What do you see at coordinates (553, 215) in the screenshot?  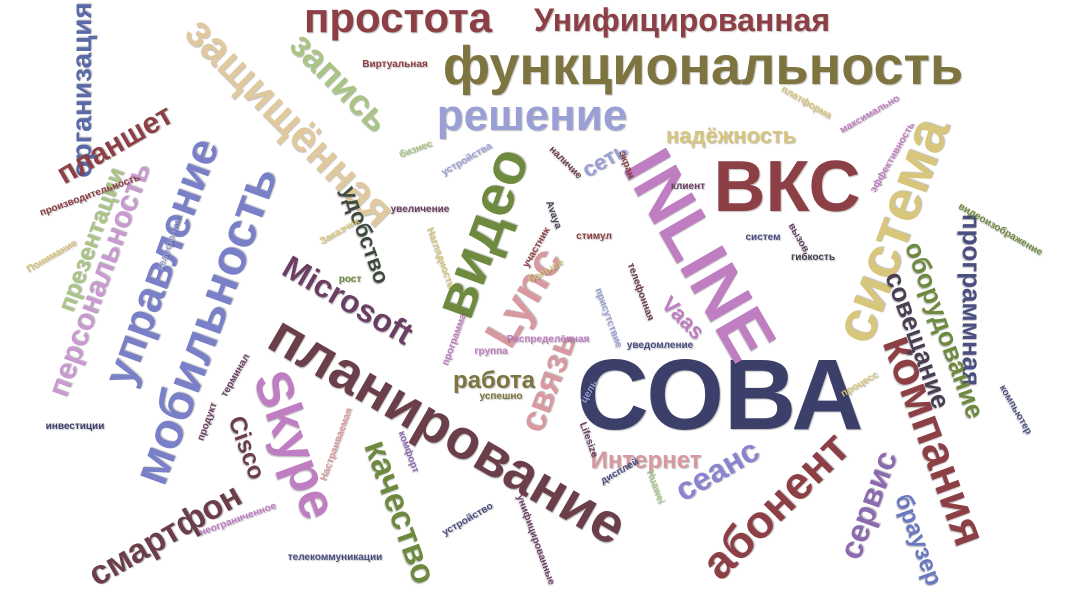 I see `word-avaya: Avaya` at bounding box center [553, 215].